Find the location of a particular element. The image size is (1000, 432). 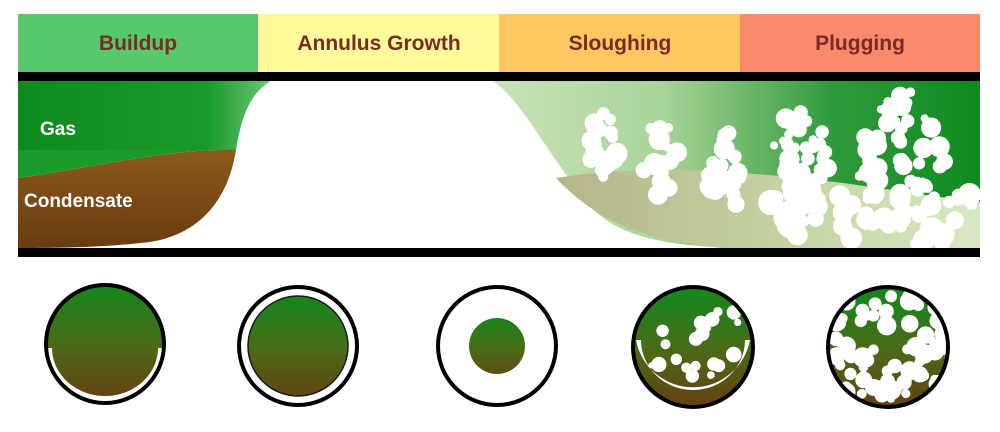

stage-box-buildup is located at coordinates (138, 43).